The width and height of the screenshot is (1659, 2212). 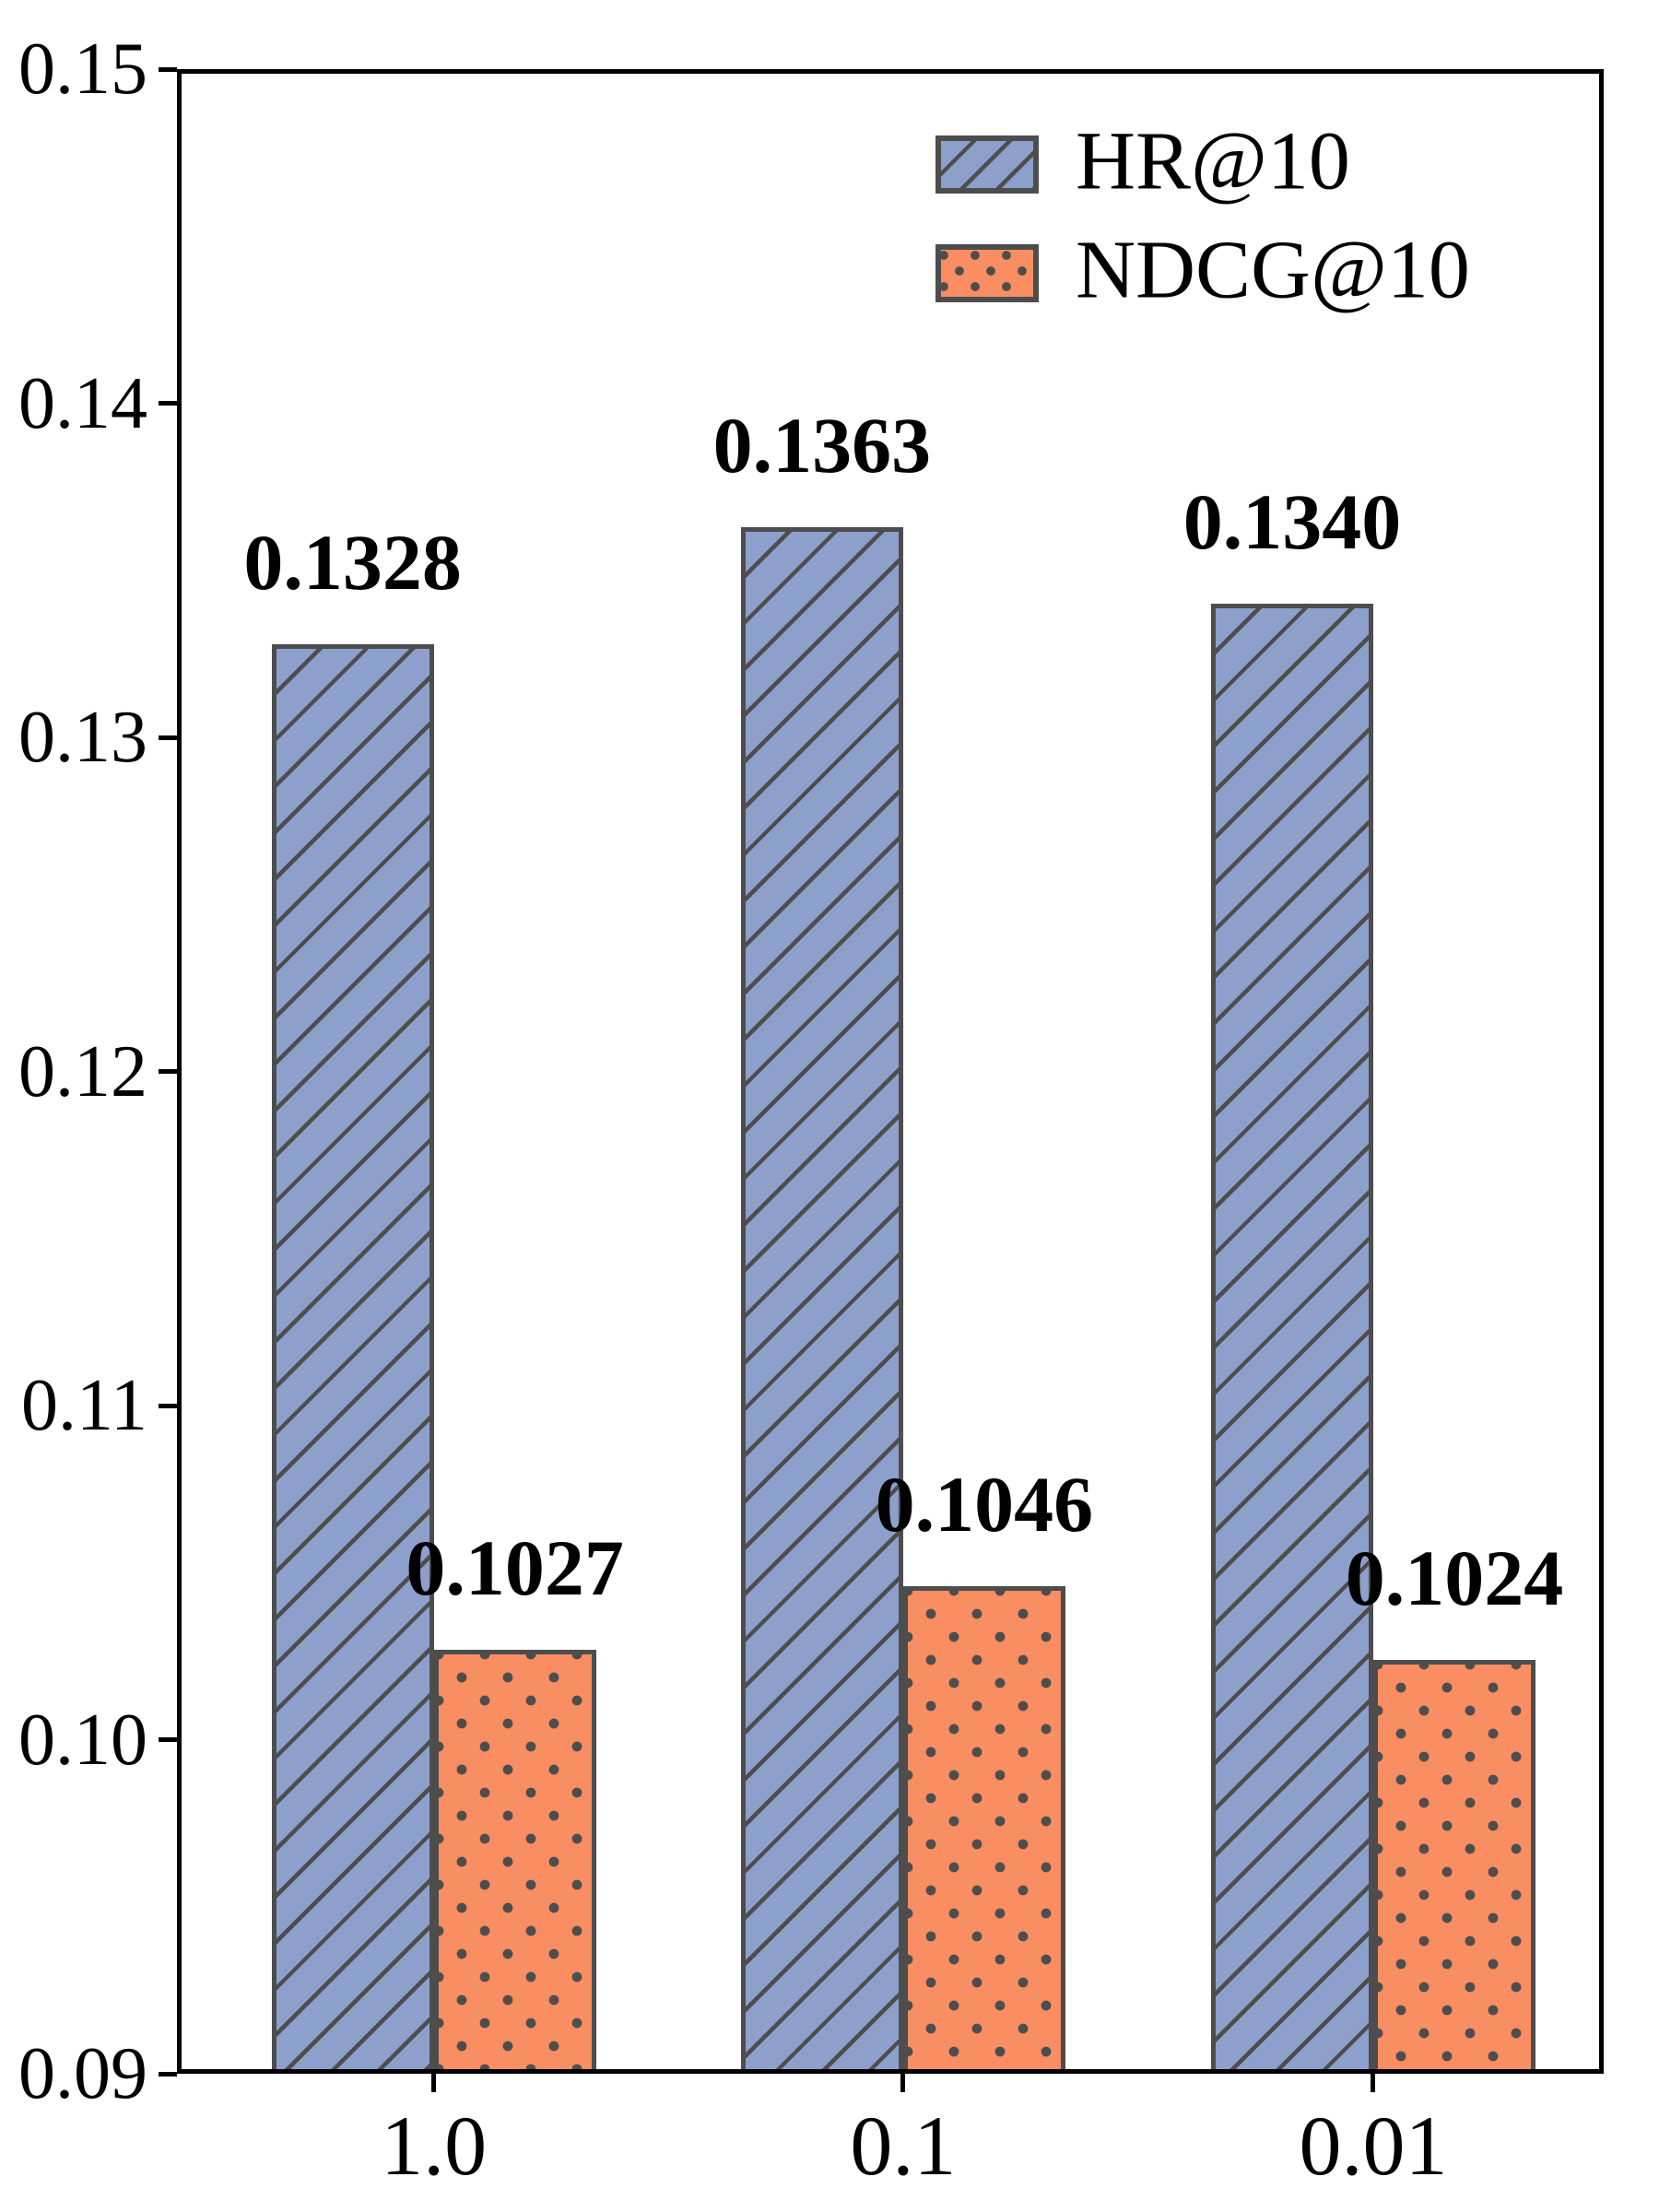 I want to click on bar-value-label: 0.1340, so click(x=1292, y=521).